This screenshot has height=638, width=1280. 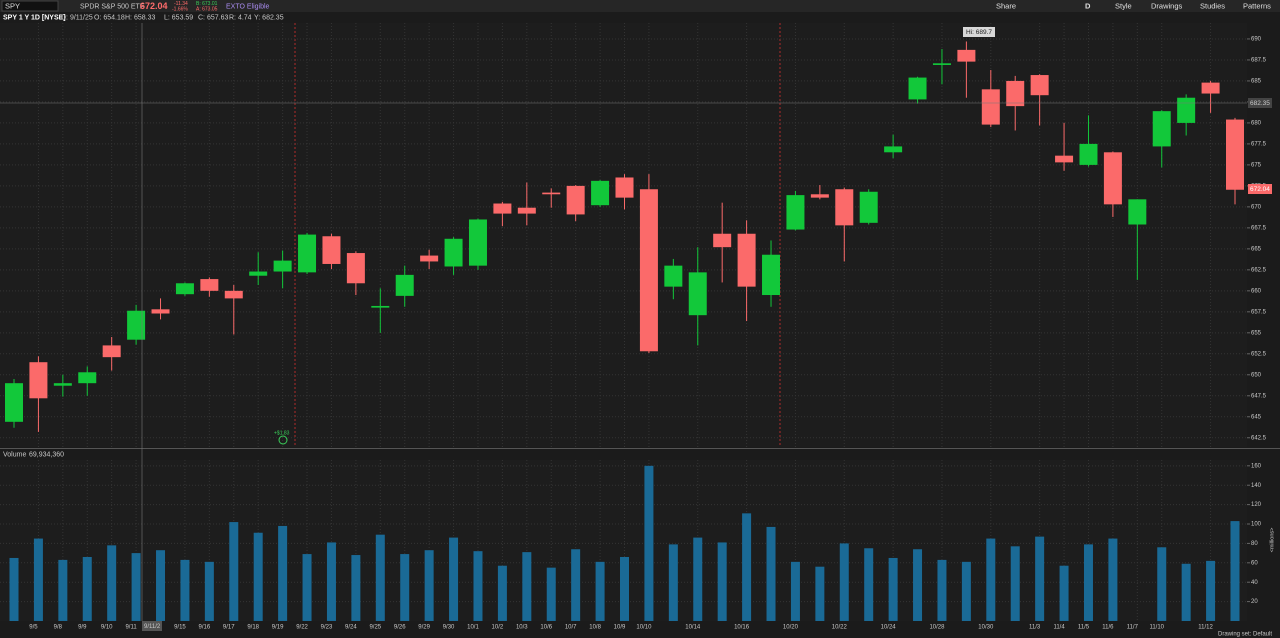 What do you see at coordinates (571, 628) in the screenshot?
I see `x-tick-label: 10/7` at bounding box center [571, 628].